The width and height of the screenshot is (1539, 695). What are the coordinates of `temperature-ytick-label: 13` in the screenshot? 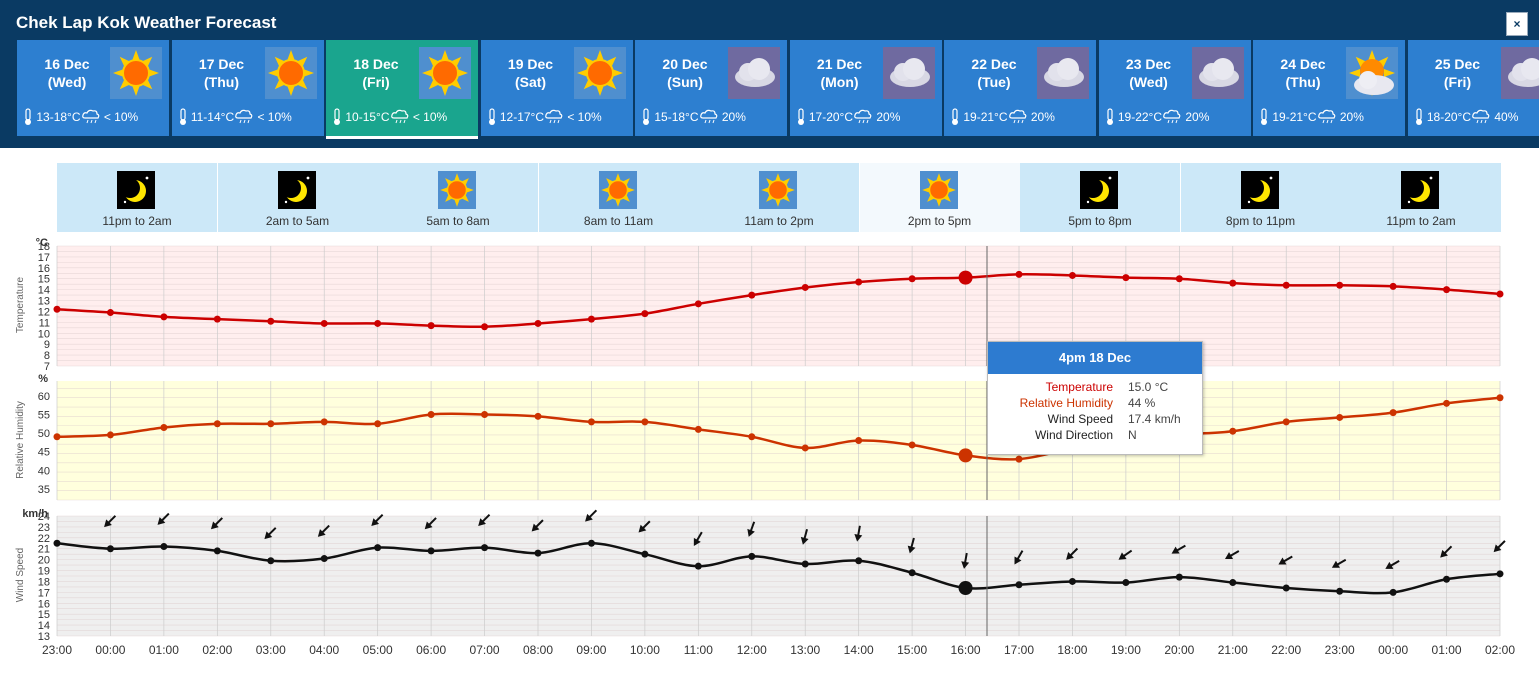 It's located at (44, 302).